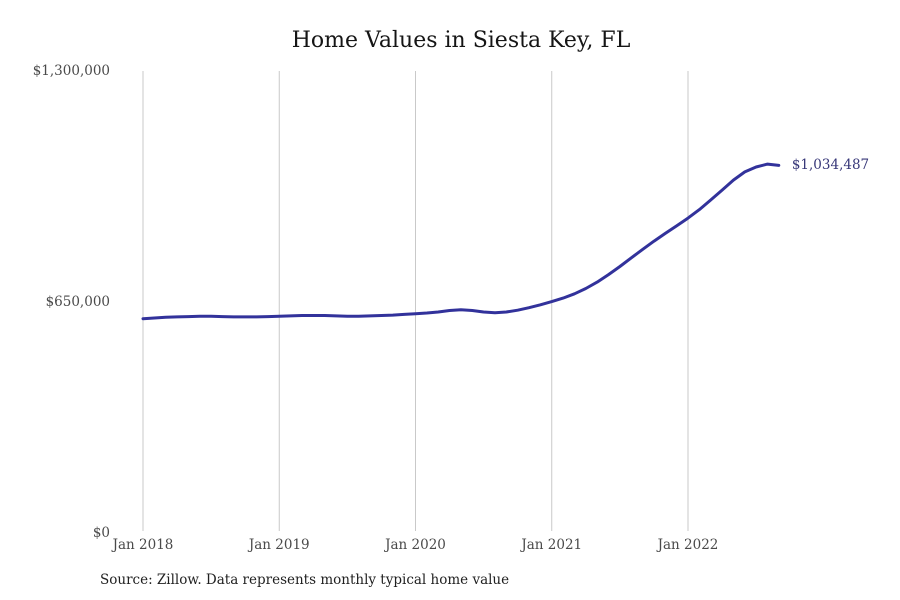  Describe the element at coordinates (461, 40) in the screenshot. I see `chart-title: Home Values in Siesta Key, FL` at that location.